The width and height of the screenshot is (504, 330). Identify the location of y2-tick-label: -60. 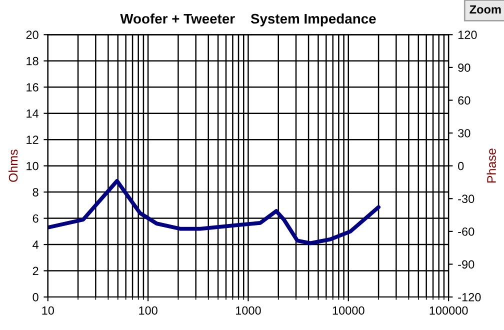
(466, 231).